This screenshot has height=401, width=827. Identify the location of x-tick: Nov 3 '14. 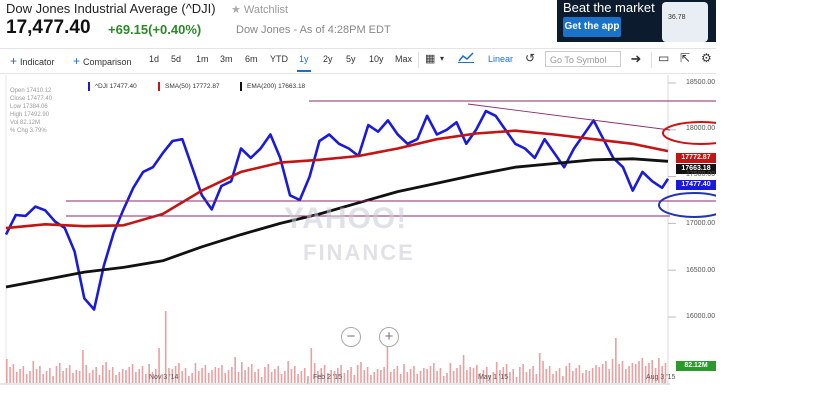
(164, 377).